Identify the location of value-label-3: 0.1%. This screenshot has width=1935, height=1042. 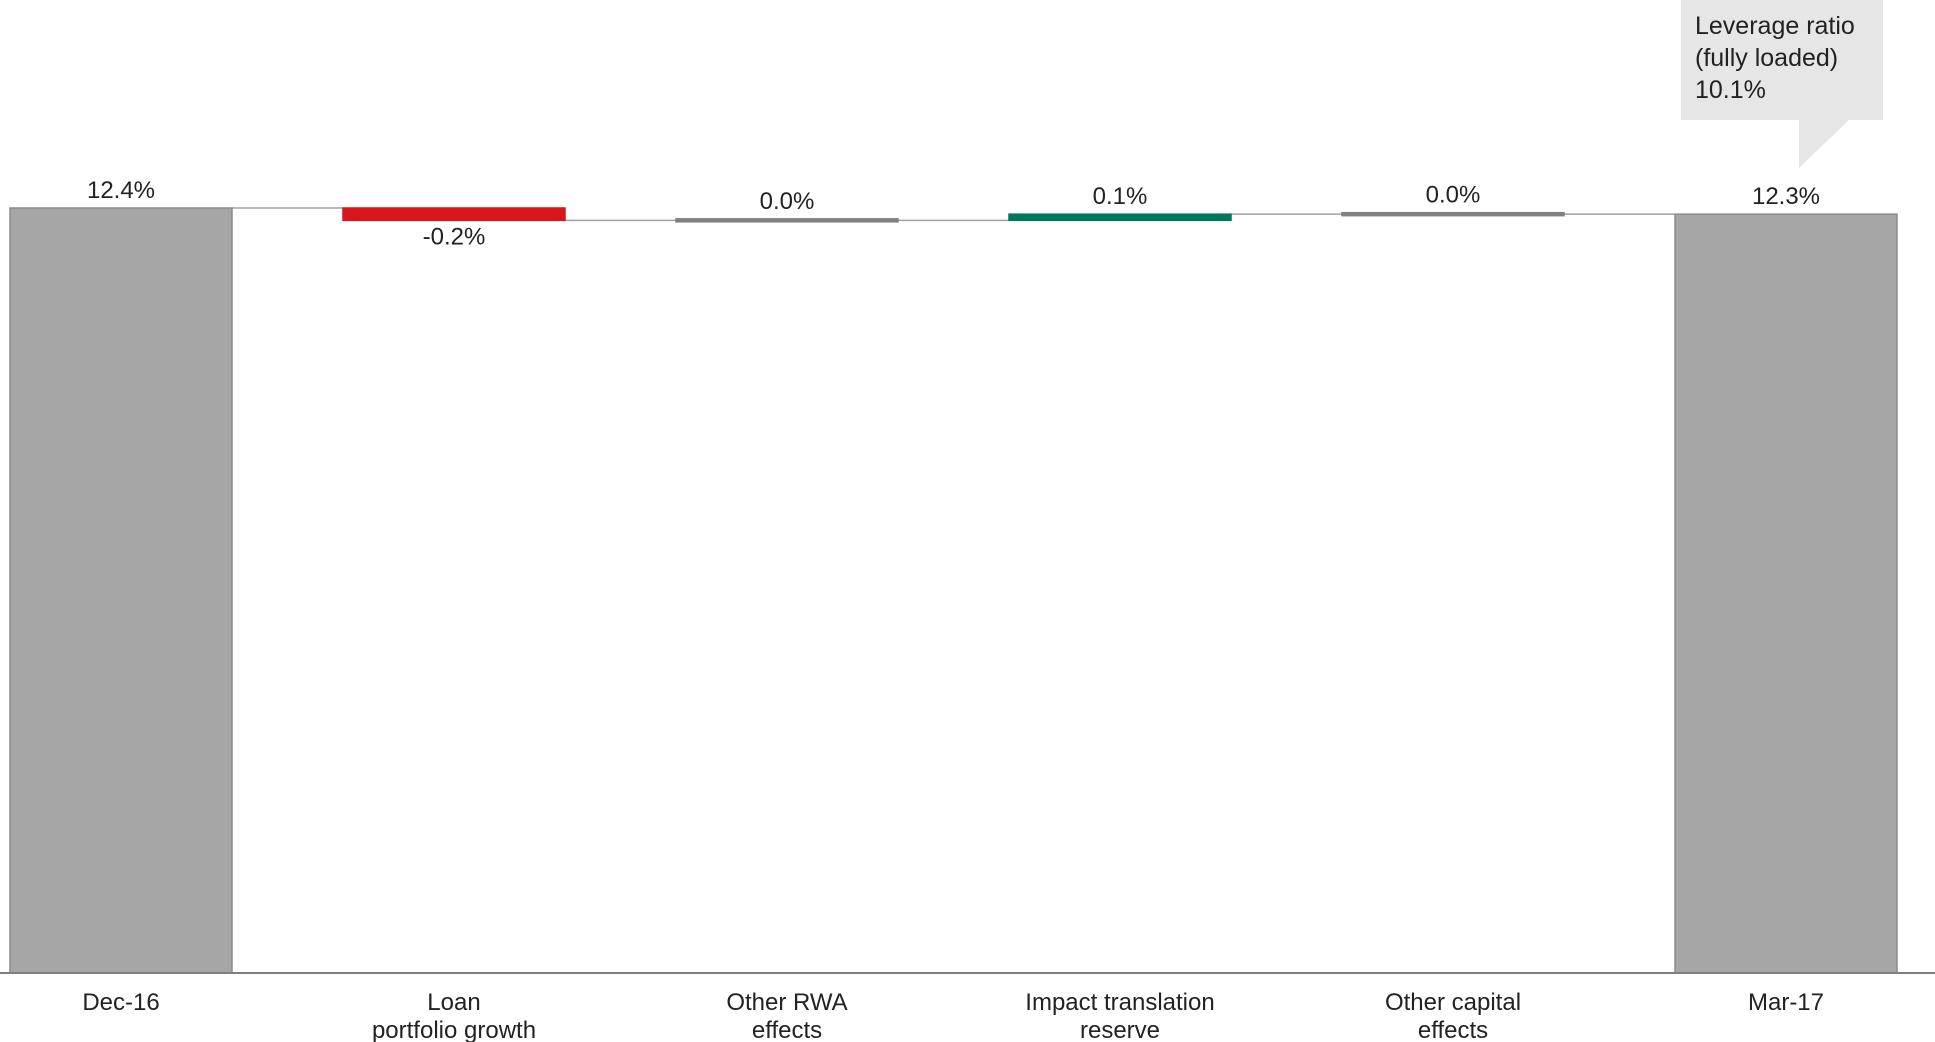
(1120, 196).